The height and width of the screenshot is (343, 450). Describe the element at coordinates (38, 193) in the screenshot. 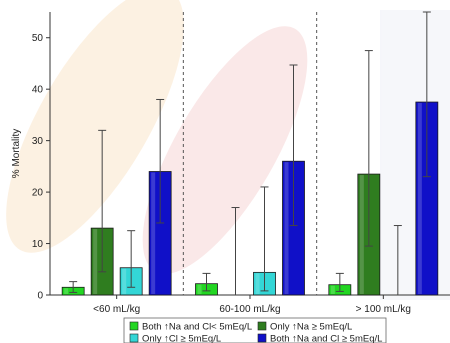

I see `y-tick-label: 20` at that location.